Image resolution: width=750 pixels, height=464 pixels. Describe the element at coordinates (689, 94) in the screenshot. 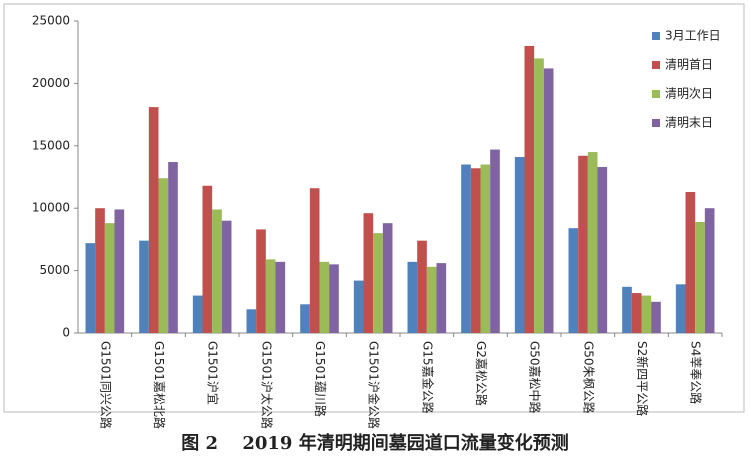

I see `legend-label: 清明次日` at that location.